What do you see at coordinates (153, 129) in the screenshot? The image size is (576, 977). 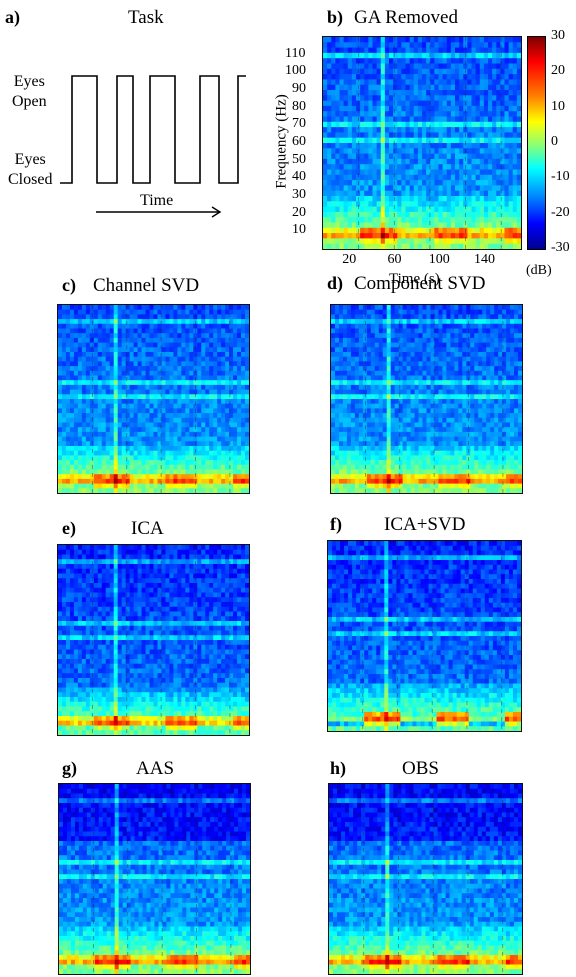 I see `task-wave-line` at bounding box center [153, 129].